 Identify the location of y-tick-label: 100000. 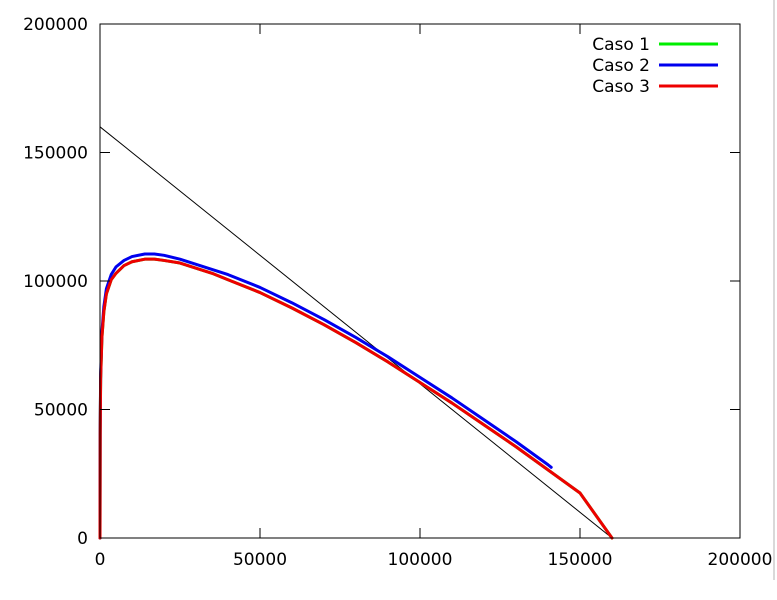
(55, 282).